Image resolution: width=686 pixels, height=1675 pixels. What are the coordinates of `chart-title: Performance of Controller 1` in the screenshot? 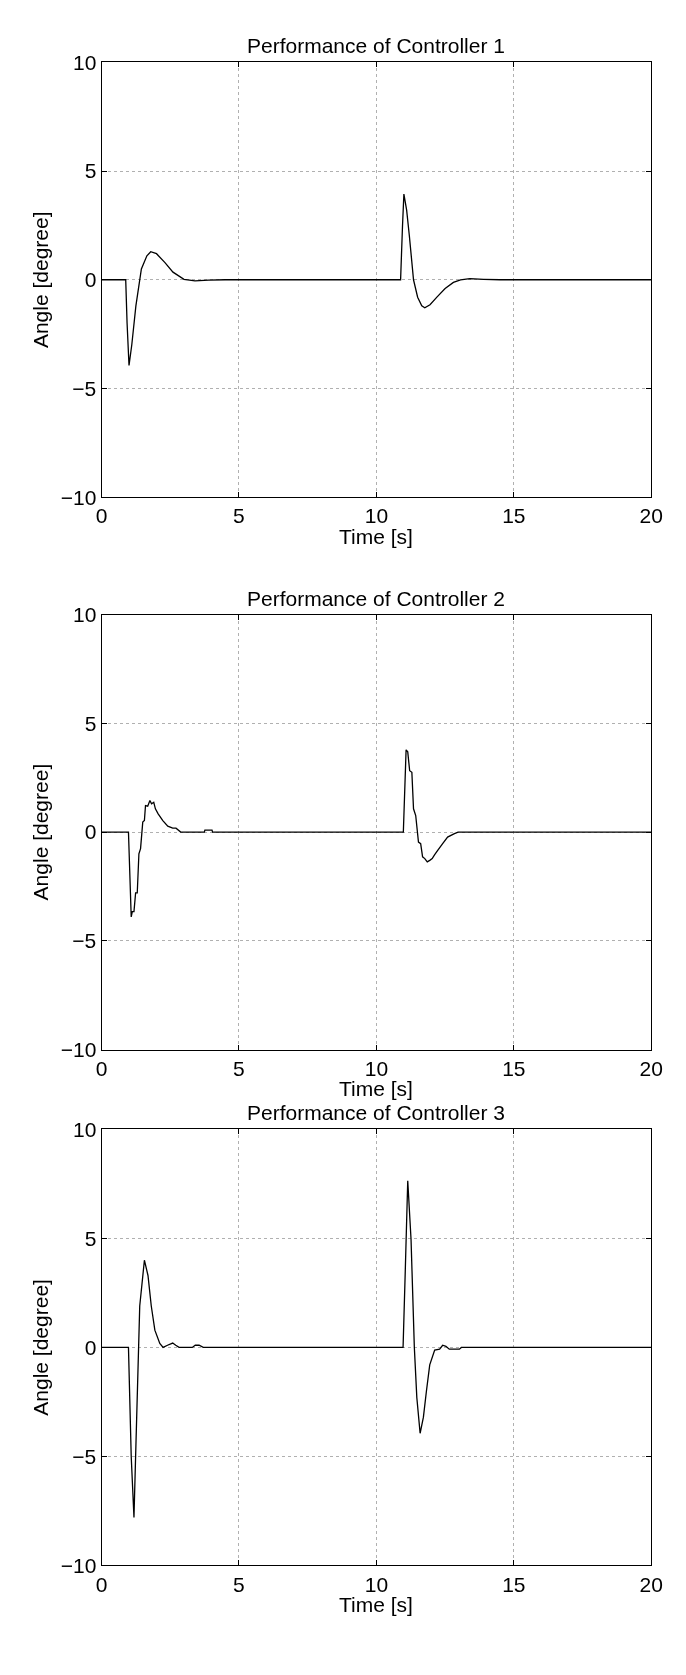 It's located at (376, 45).